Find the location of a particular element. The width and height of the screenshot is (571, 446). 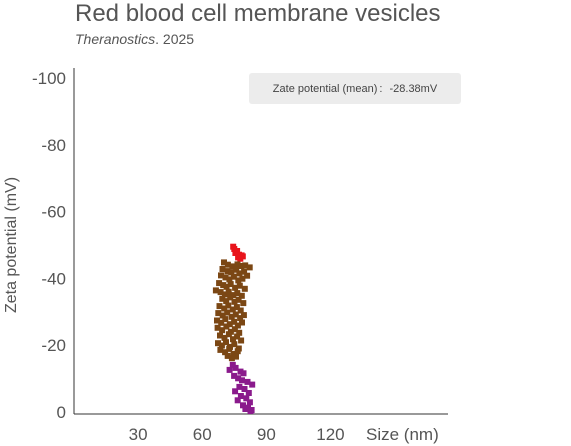

data-points is located at coordinates (234, 328).